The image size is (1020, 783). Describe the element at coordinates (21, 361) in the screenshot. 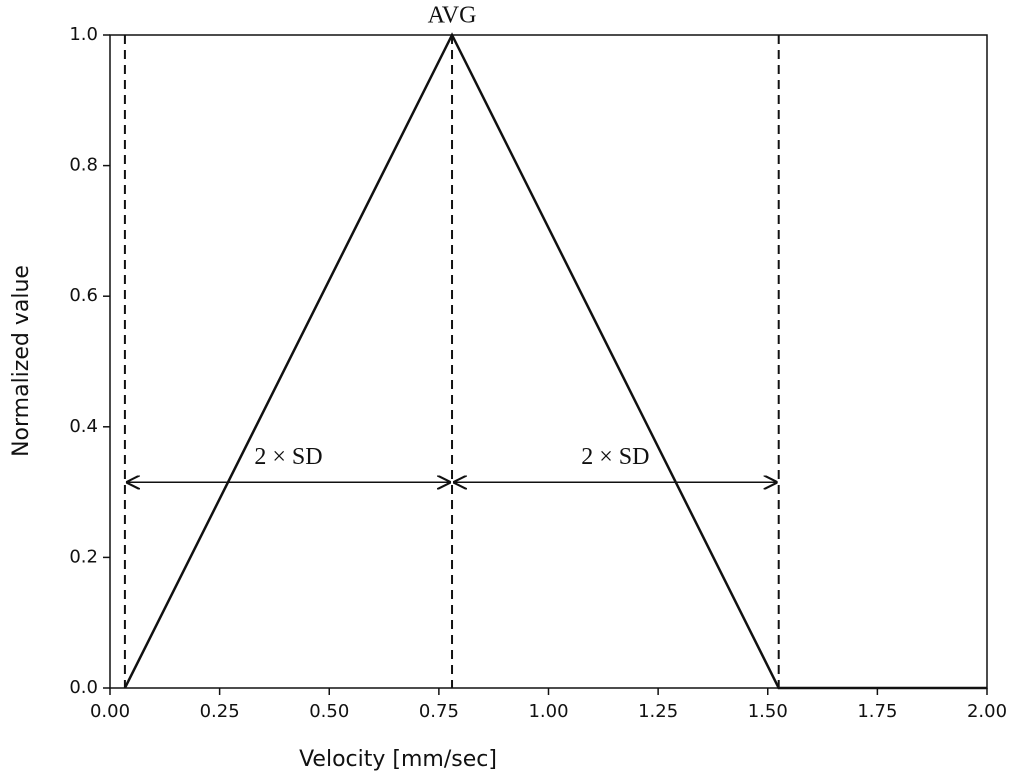

I see `y-axis-label: Normalized value` at that location.